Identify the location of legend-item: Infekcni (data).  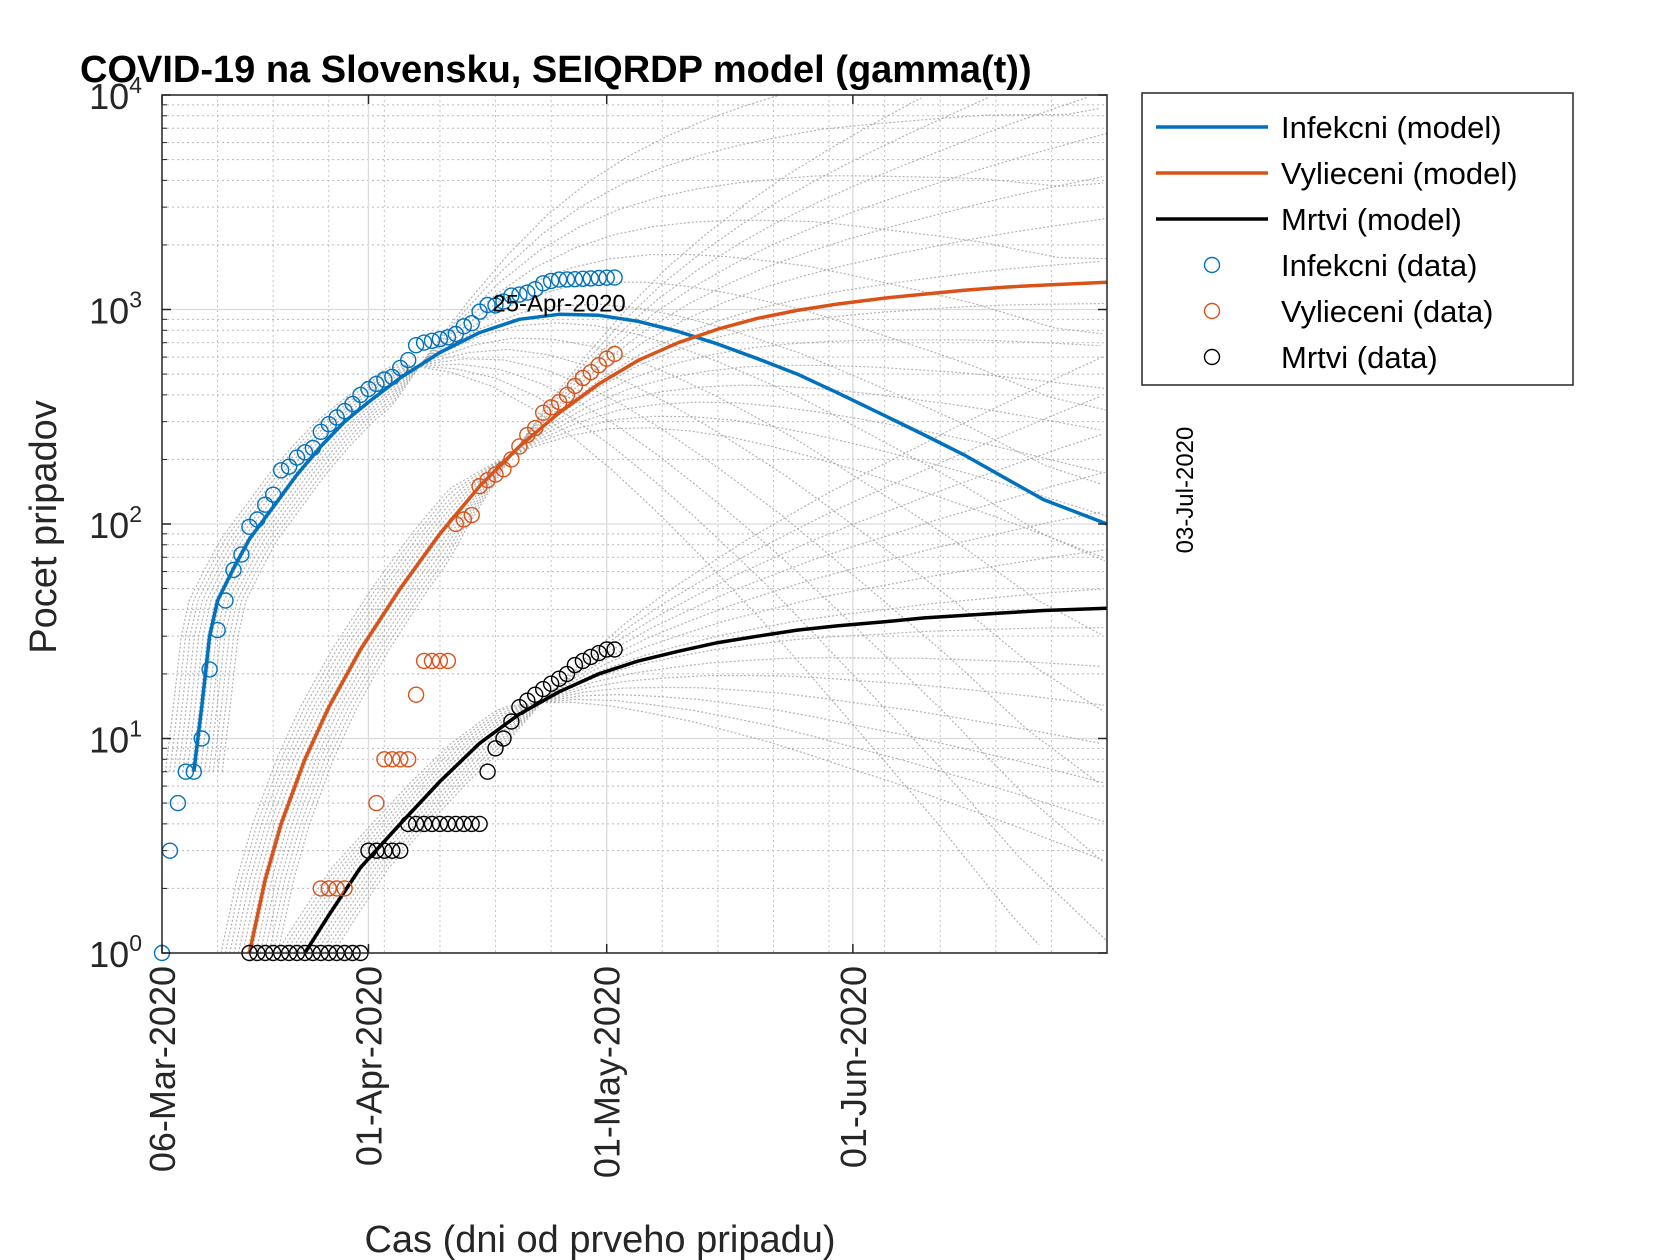
(1340, 265).